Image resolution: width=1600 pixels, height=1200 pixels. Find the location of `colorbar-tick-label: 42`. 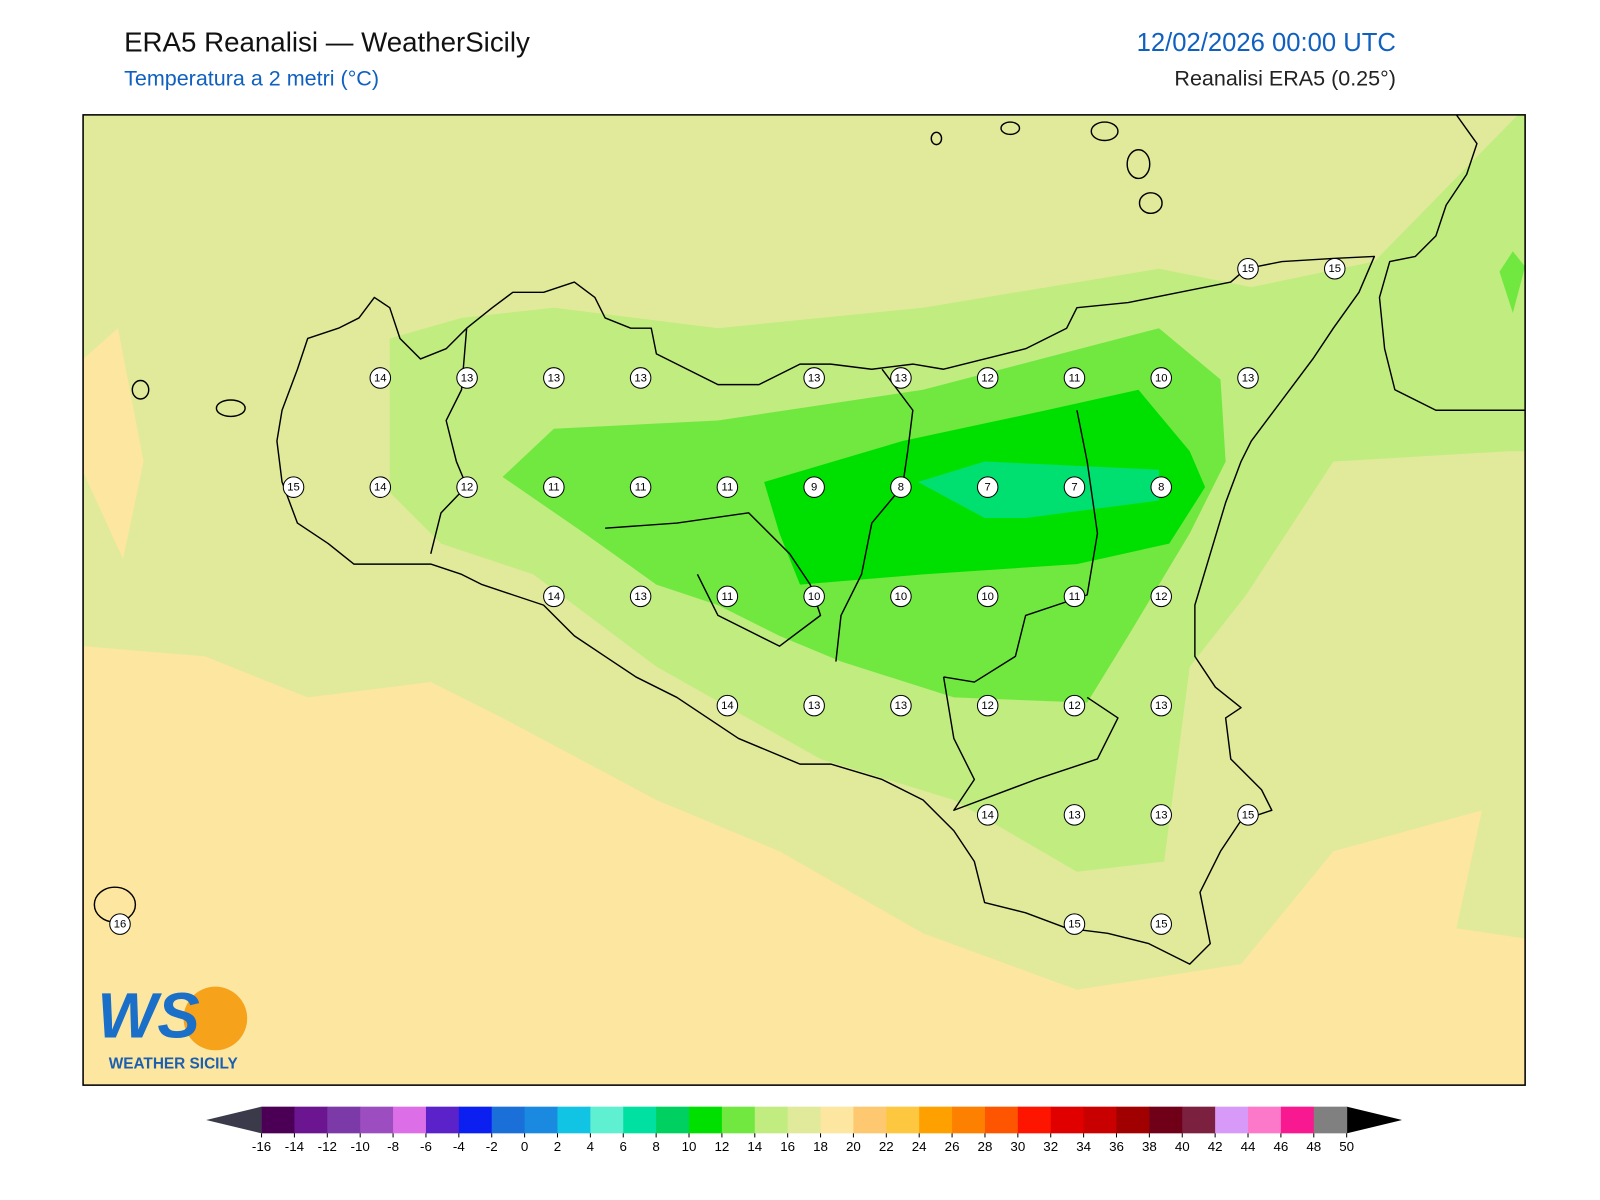

colorbar-tick-label: 42 is located at coordinates (1215, 1146).